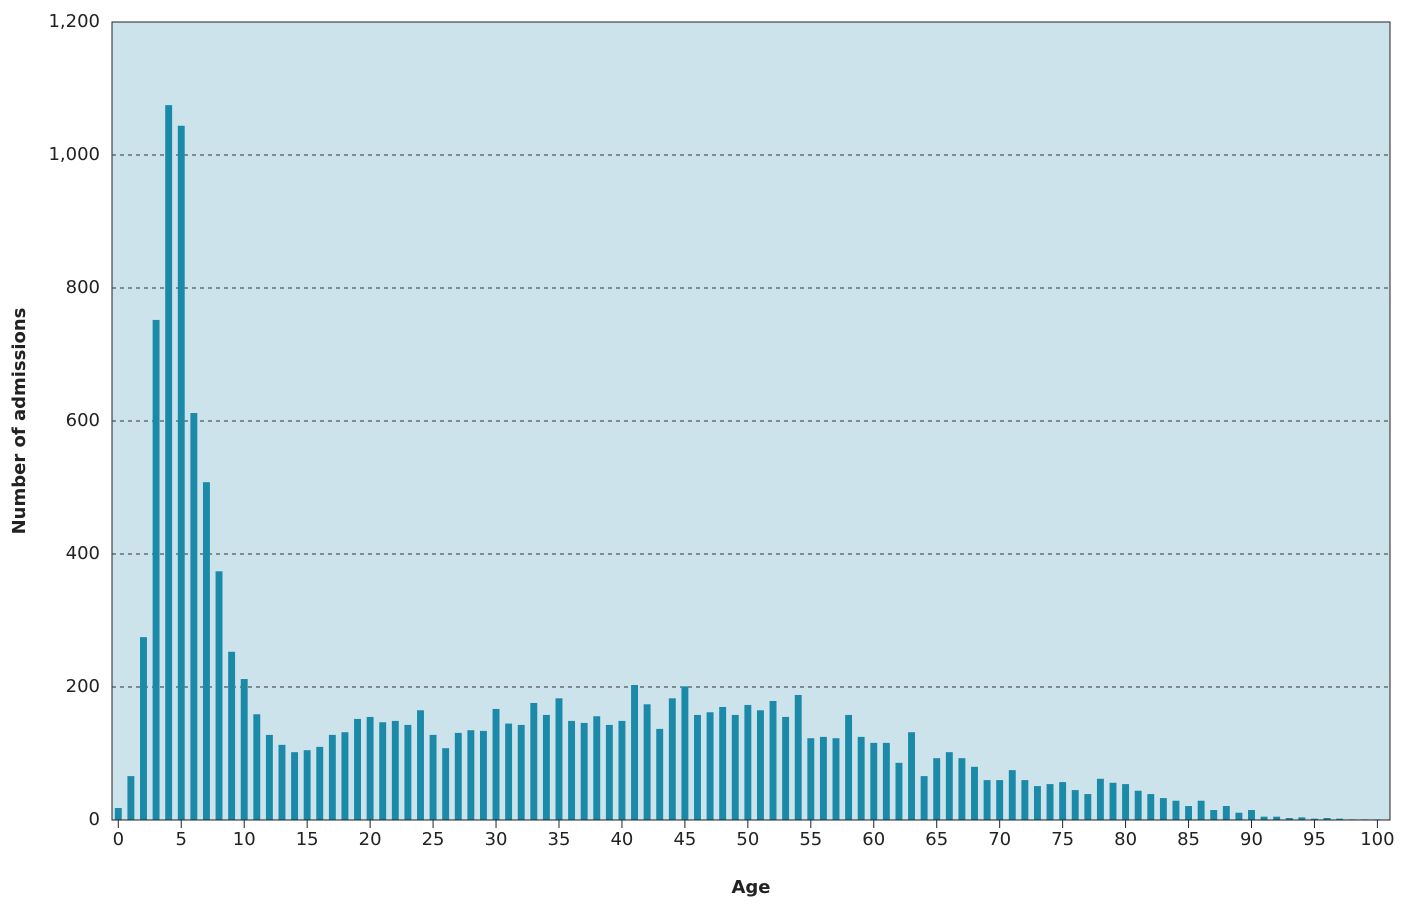 The height and width of the screenshot is (904, 1413). Describe the element at coordinates (750, 887) in the screenshot. I see `x-axis-title: Age` at that location.